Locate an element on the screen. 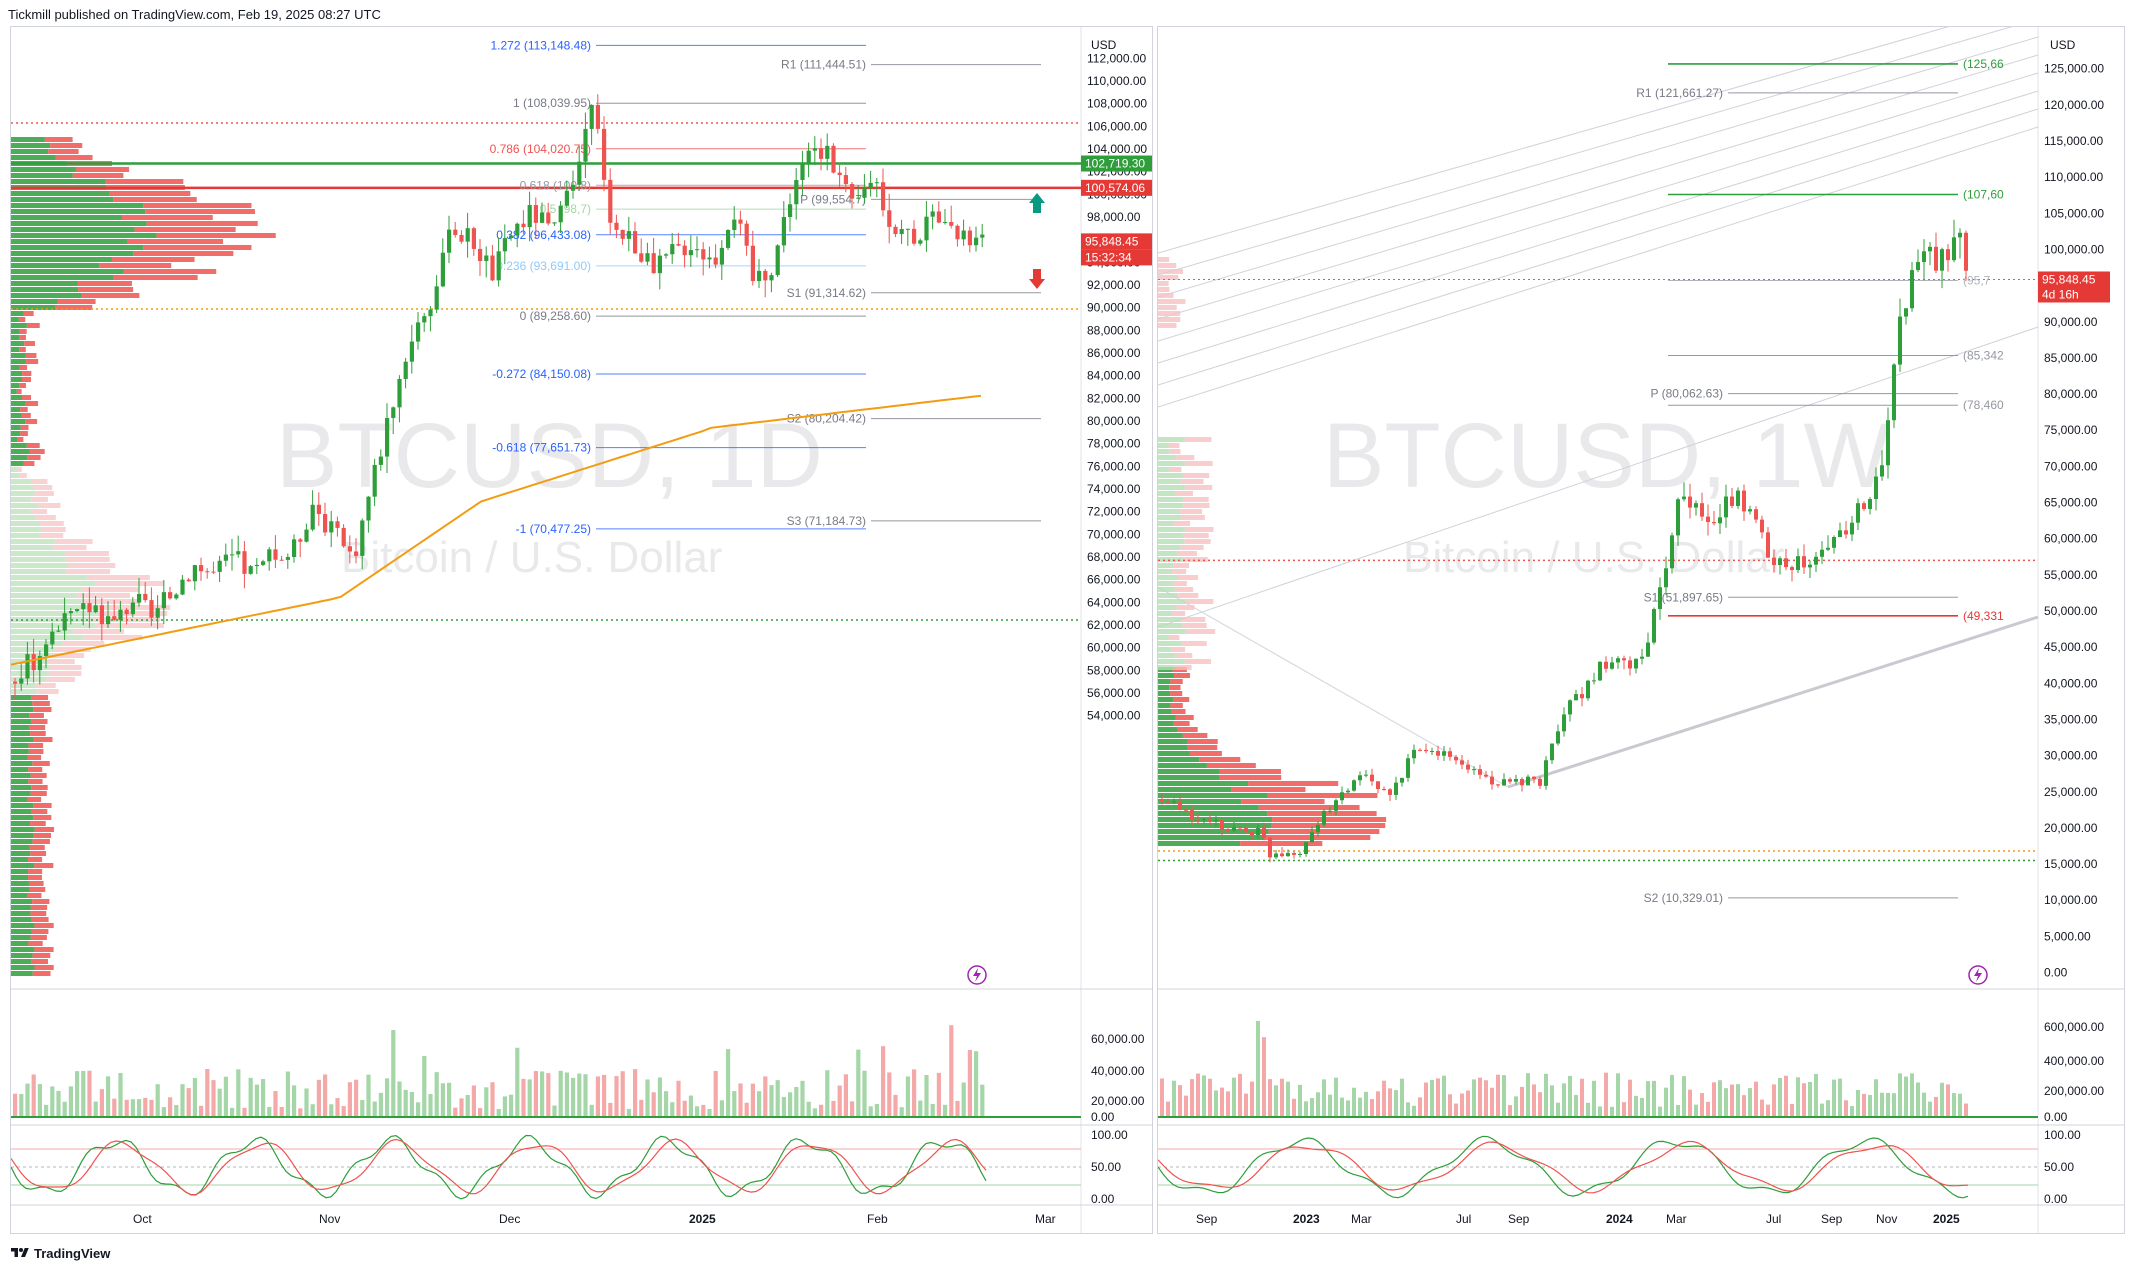  price-tag-label: 100,574.06 is located at coordinates (1115, 188).